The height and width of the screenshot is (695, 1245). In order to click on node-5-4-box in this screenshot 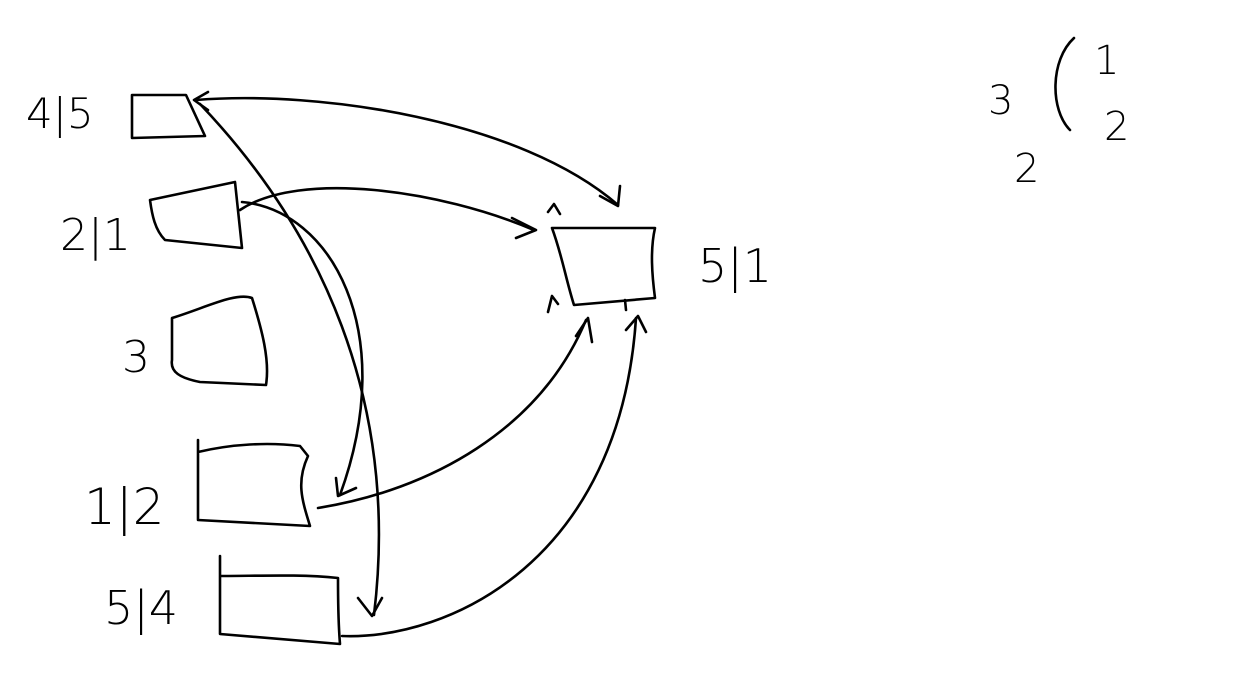, I will do `click(280, 600)`.